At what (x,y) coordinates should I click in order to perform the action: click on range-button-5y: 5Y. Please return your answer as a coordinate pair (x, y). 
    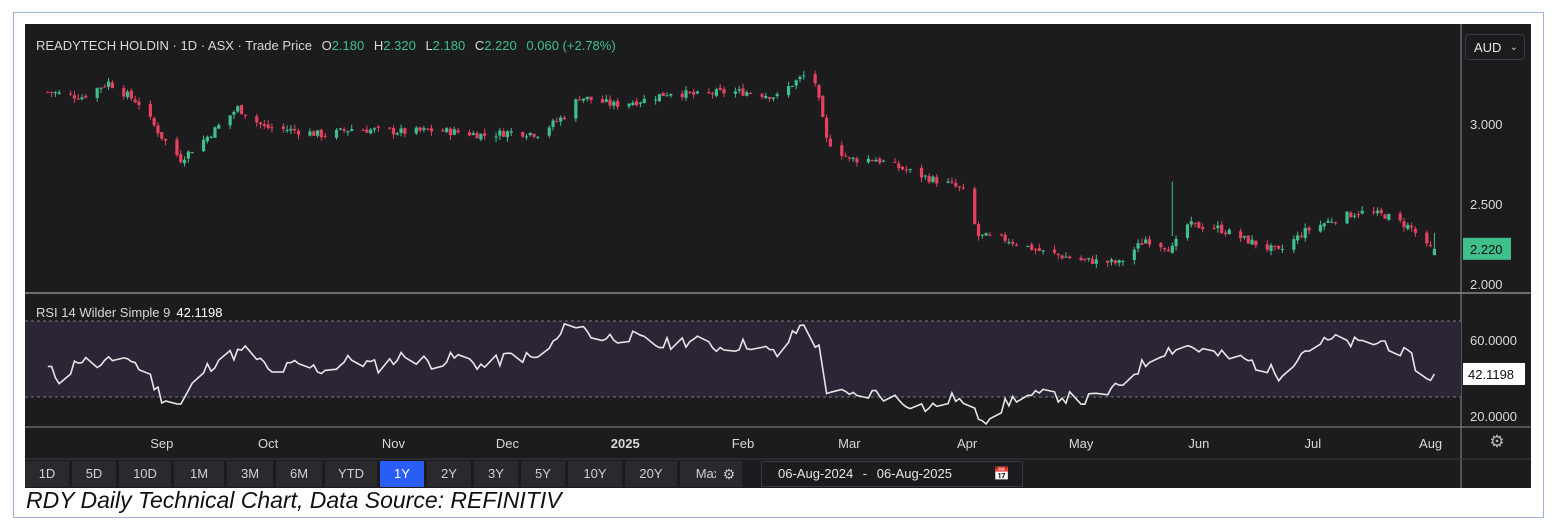
    Looking at the image, I should click on (543, 474).